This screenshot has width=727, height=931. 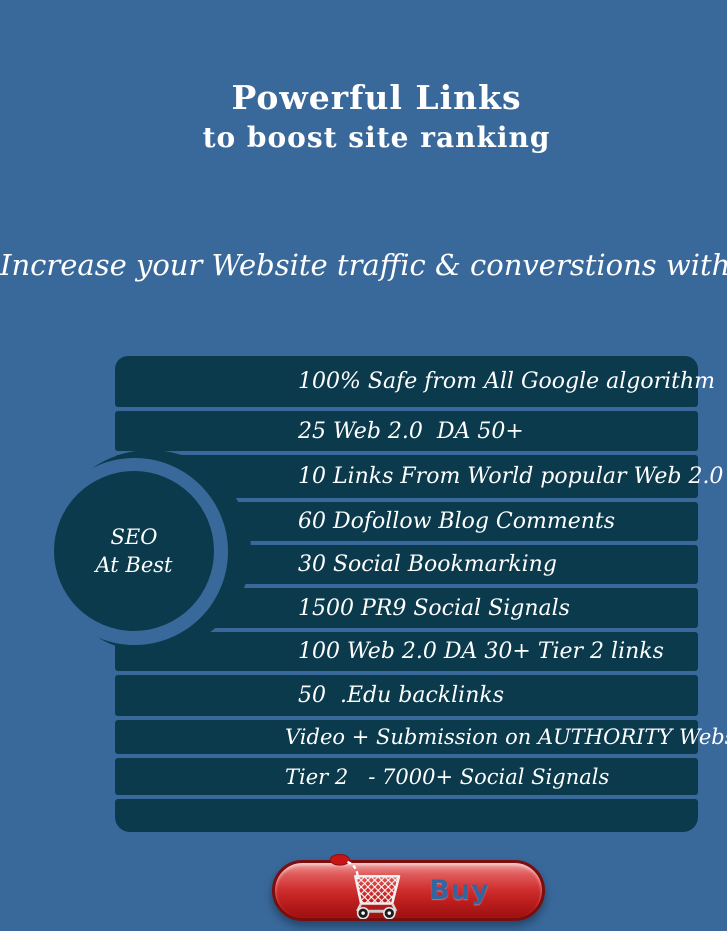 What do you see at coordinates (134, 536) in the screenshot?
I see `seo-badge-line1: SEO` at bounding box center [134, 536].